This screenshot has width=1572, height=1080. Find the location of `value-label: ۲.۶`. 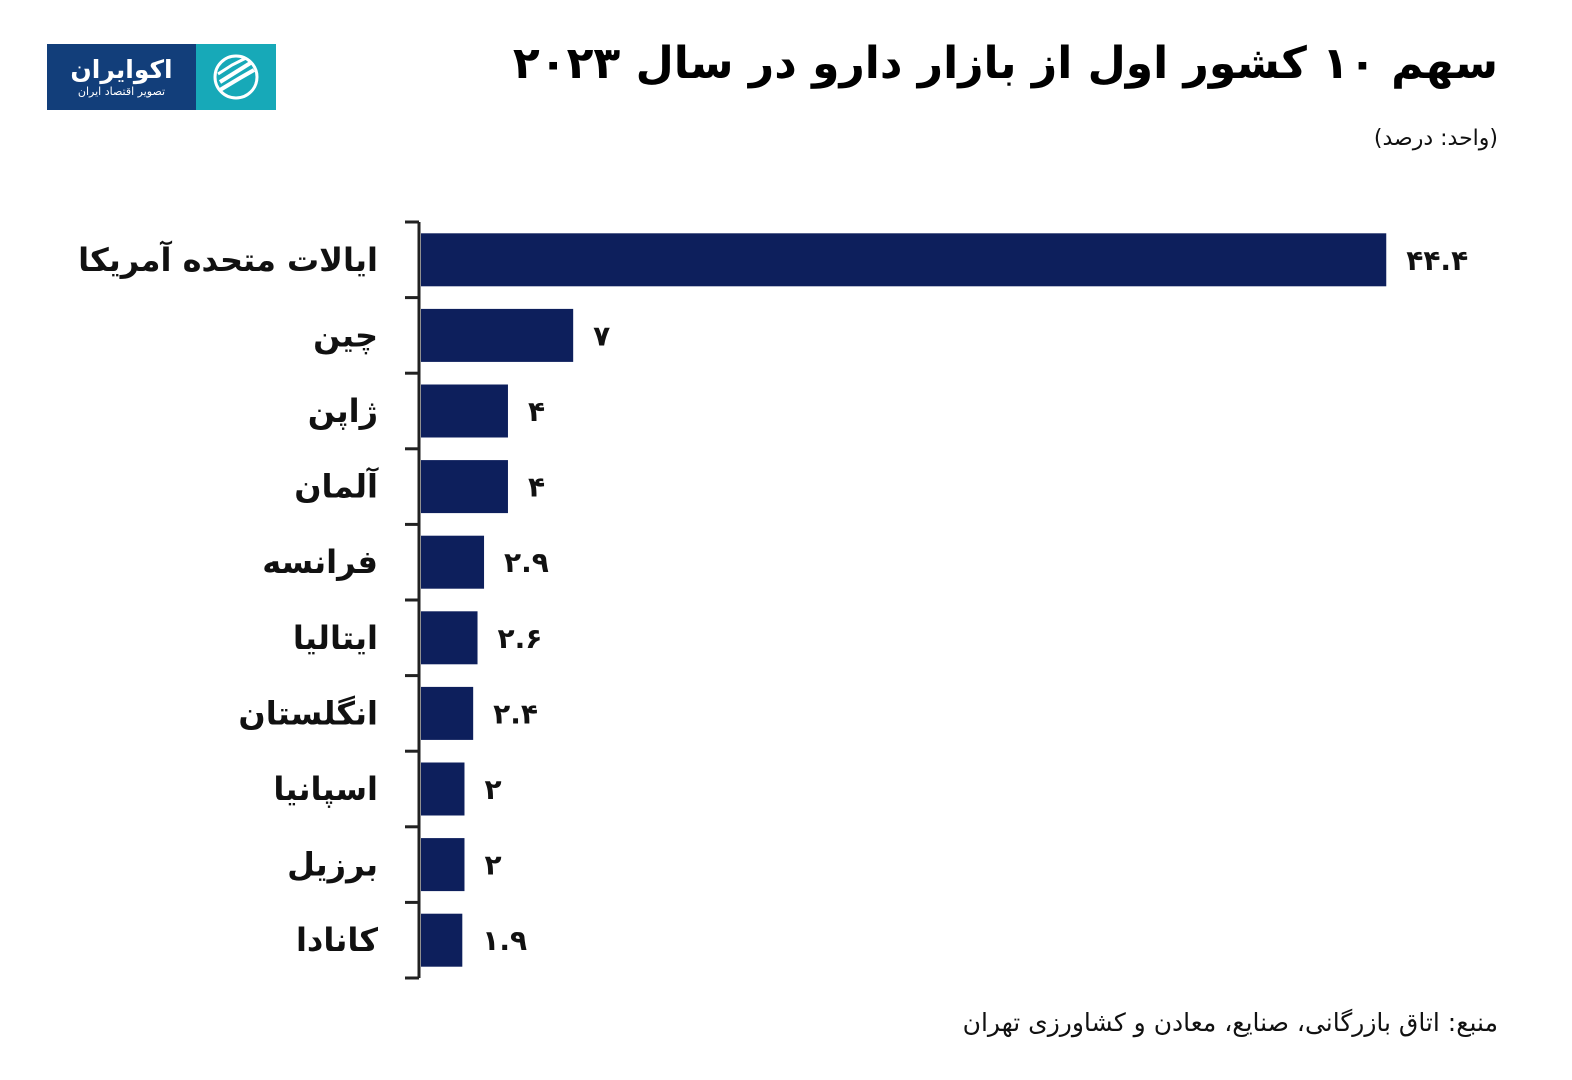

value-label: ۲.۶ is located at coordinates (520, 638).